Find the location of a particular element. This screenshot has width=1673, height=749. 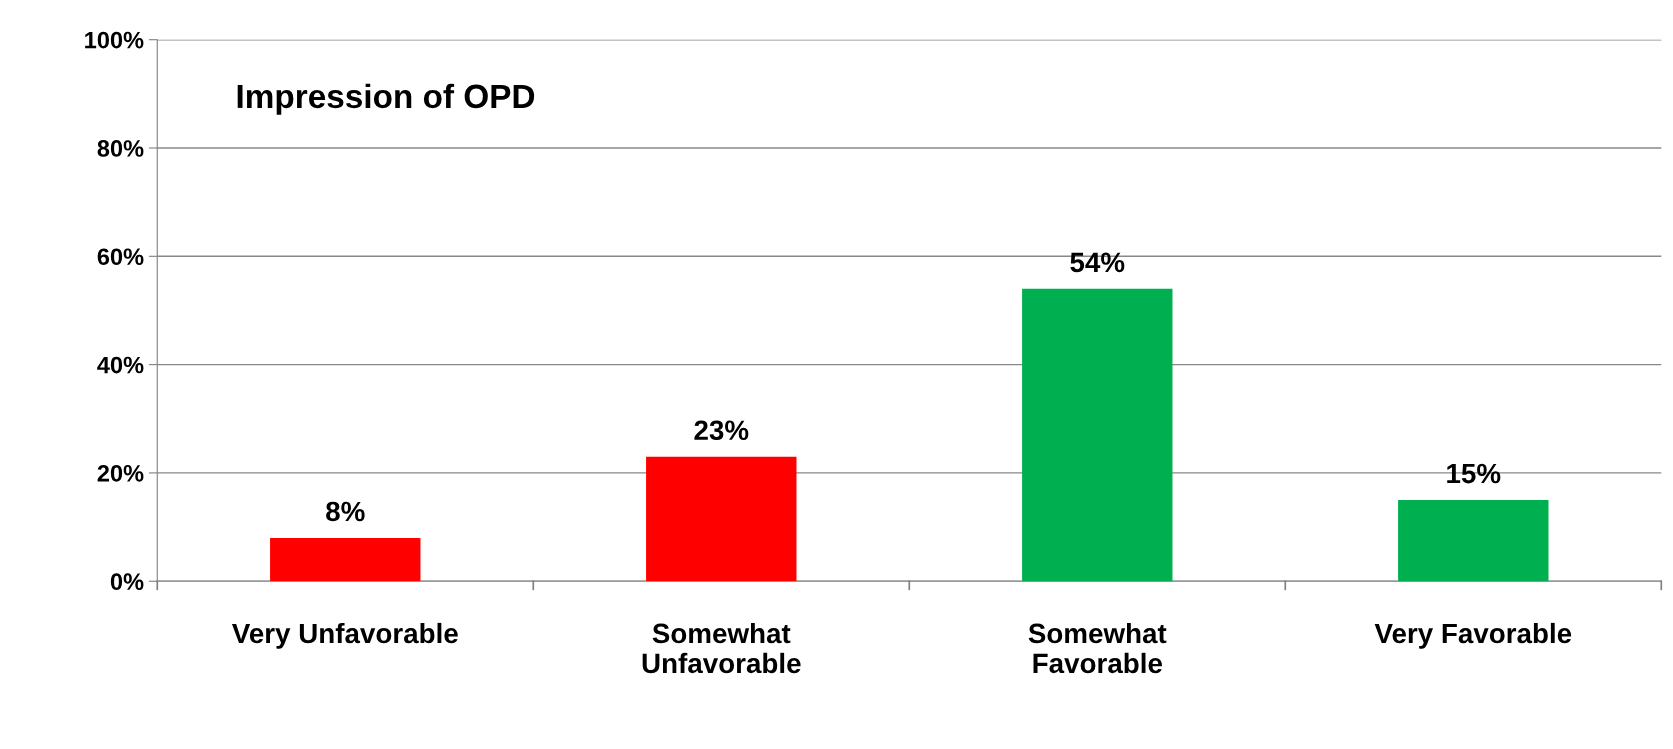

y-tick-label: 60% is located at coordinates (120, 257).